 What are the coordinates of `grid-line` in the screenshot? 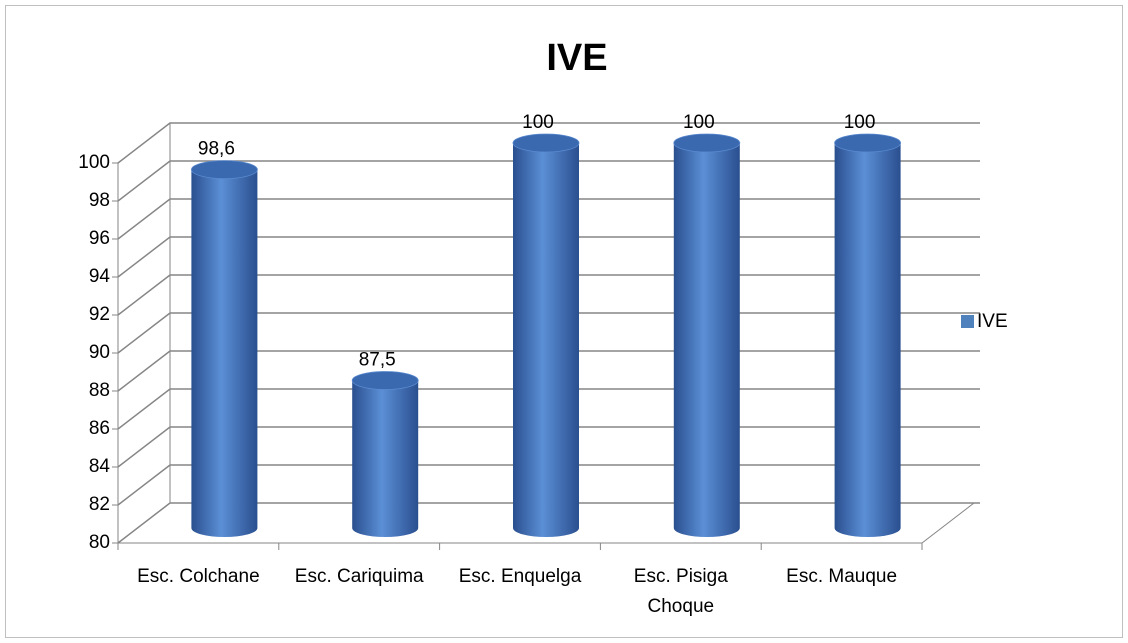 It's located at (548, 143).